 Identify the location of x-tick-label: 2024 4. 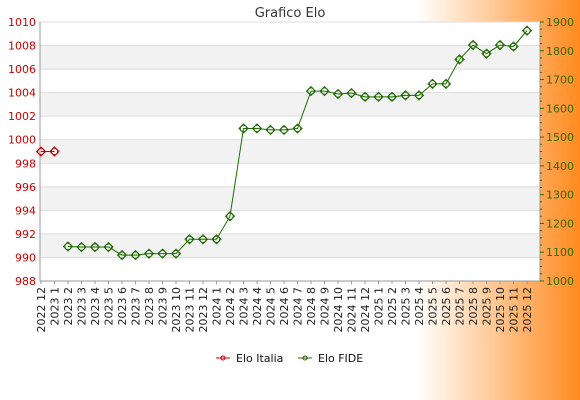
(257, 306).